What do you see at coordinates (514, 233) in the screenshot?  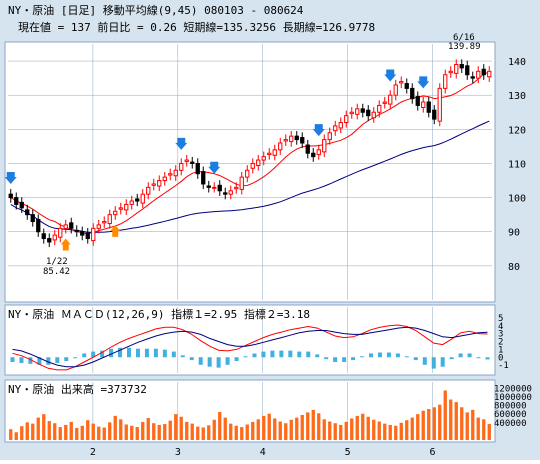 I see `price-axis-tick: 90` at bounding box center [514, 233].